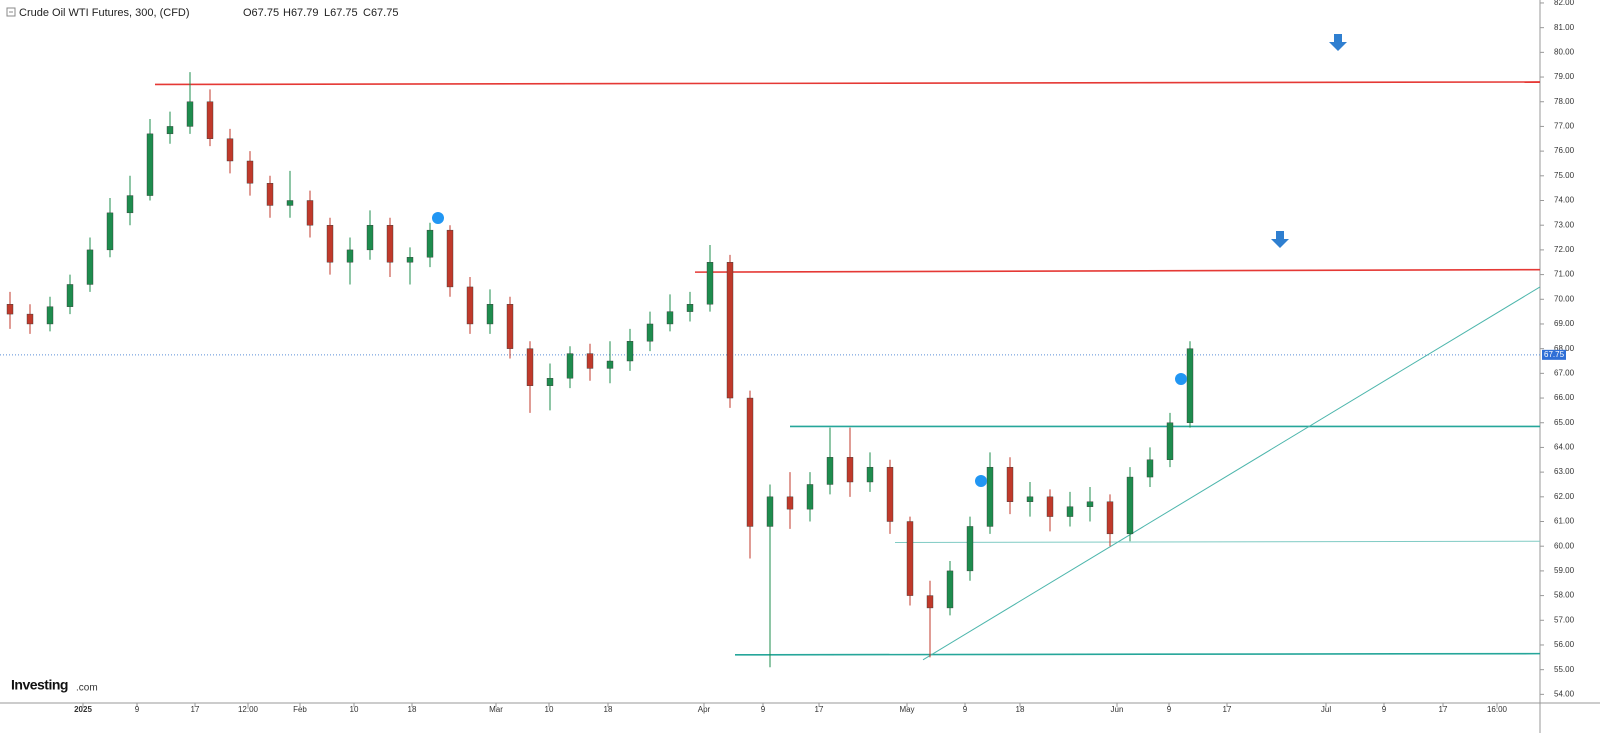 This screenshot has height=733, width=1600. Describe the element at coordinates (261, 13) in the screenshot. I see `ohlc-open: O67.75` at that location.